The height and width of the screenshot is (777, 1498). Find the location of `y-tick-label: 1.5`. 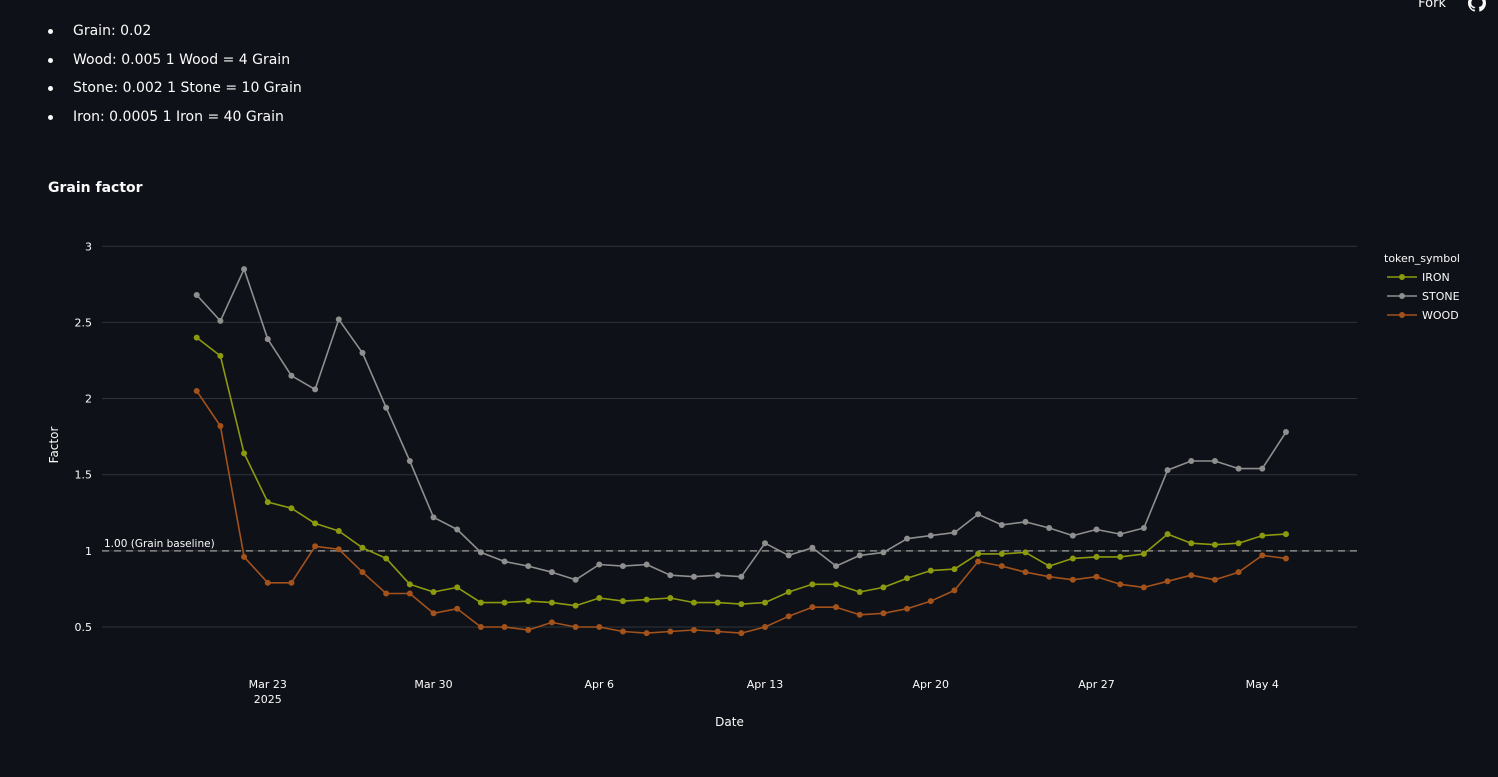

y-tick-label: 1.5 is located at coordinates (84, 475).